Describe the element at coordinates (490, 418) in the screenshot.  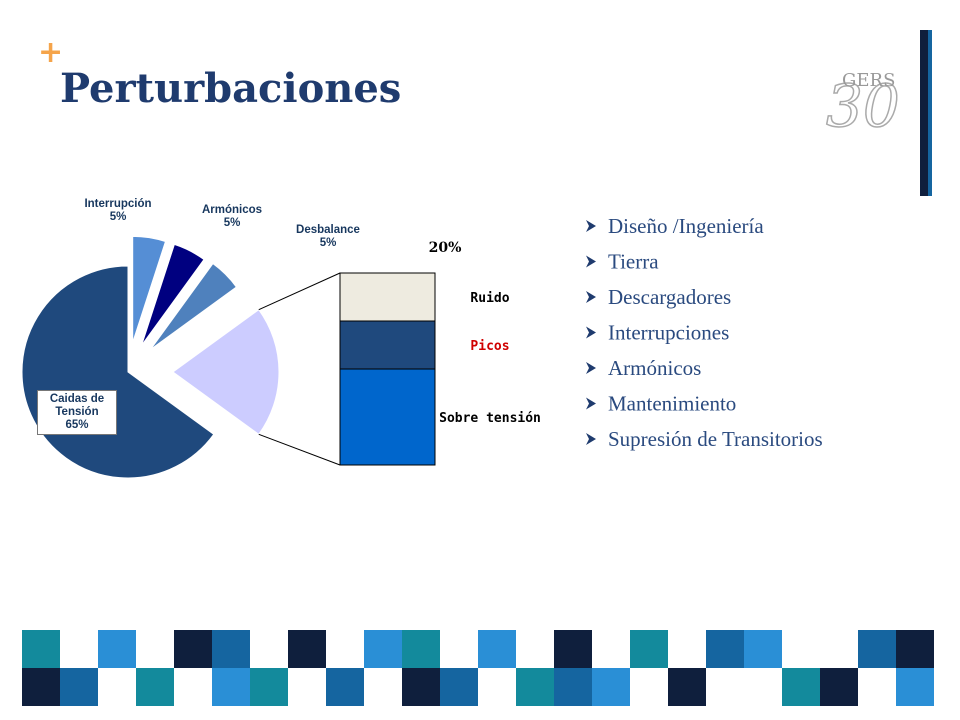
I see `breakdown-label: Sobre tensión` at that location.